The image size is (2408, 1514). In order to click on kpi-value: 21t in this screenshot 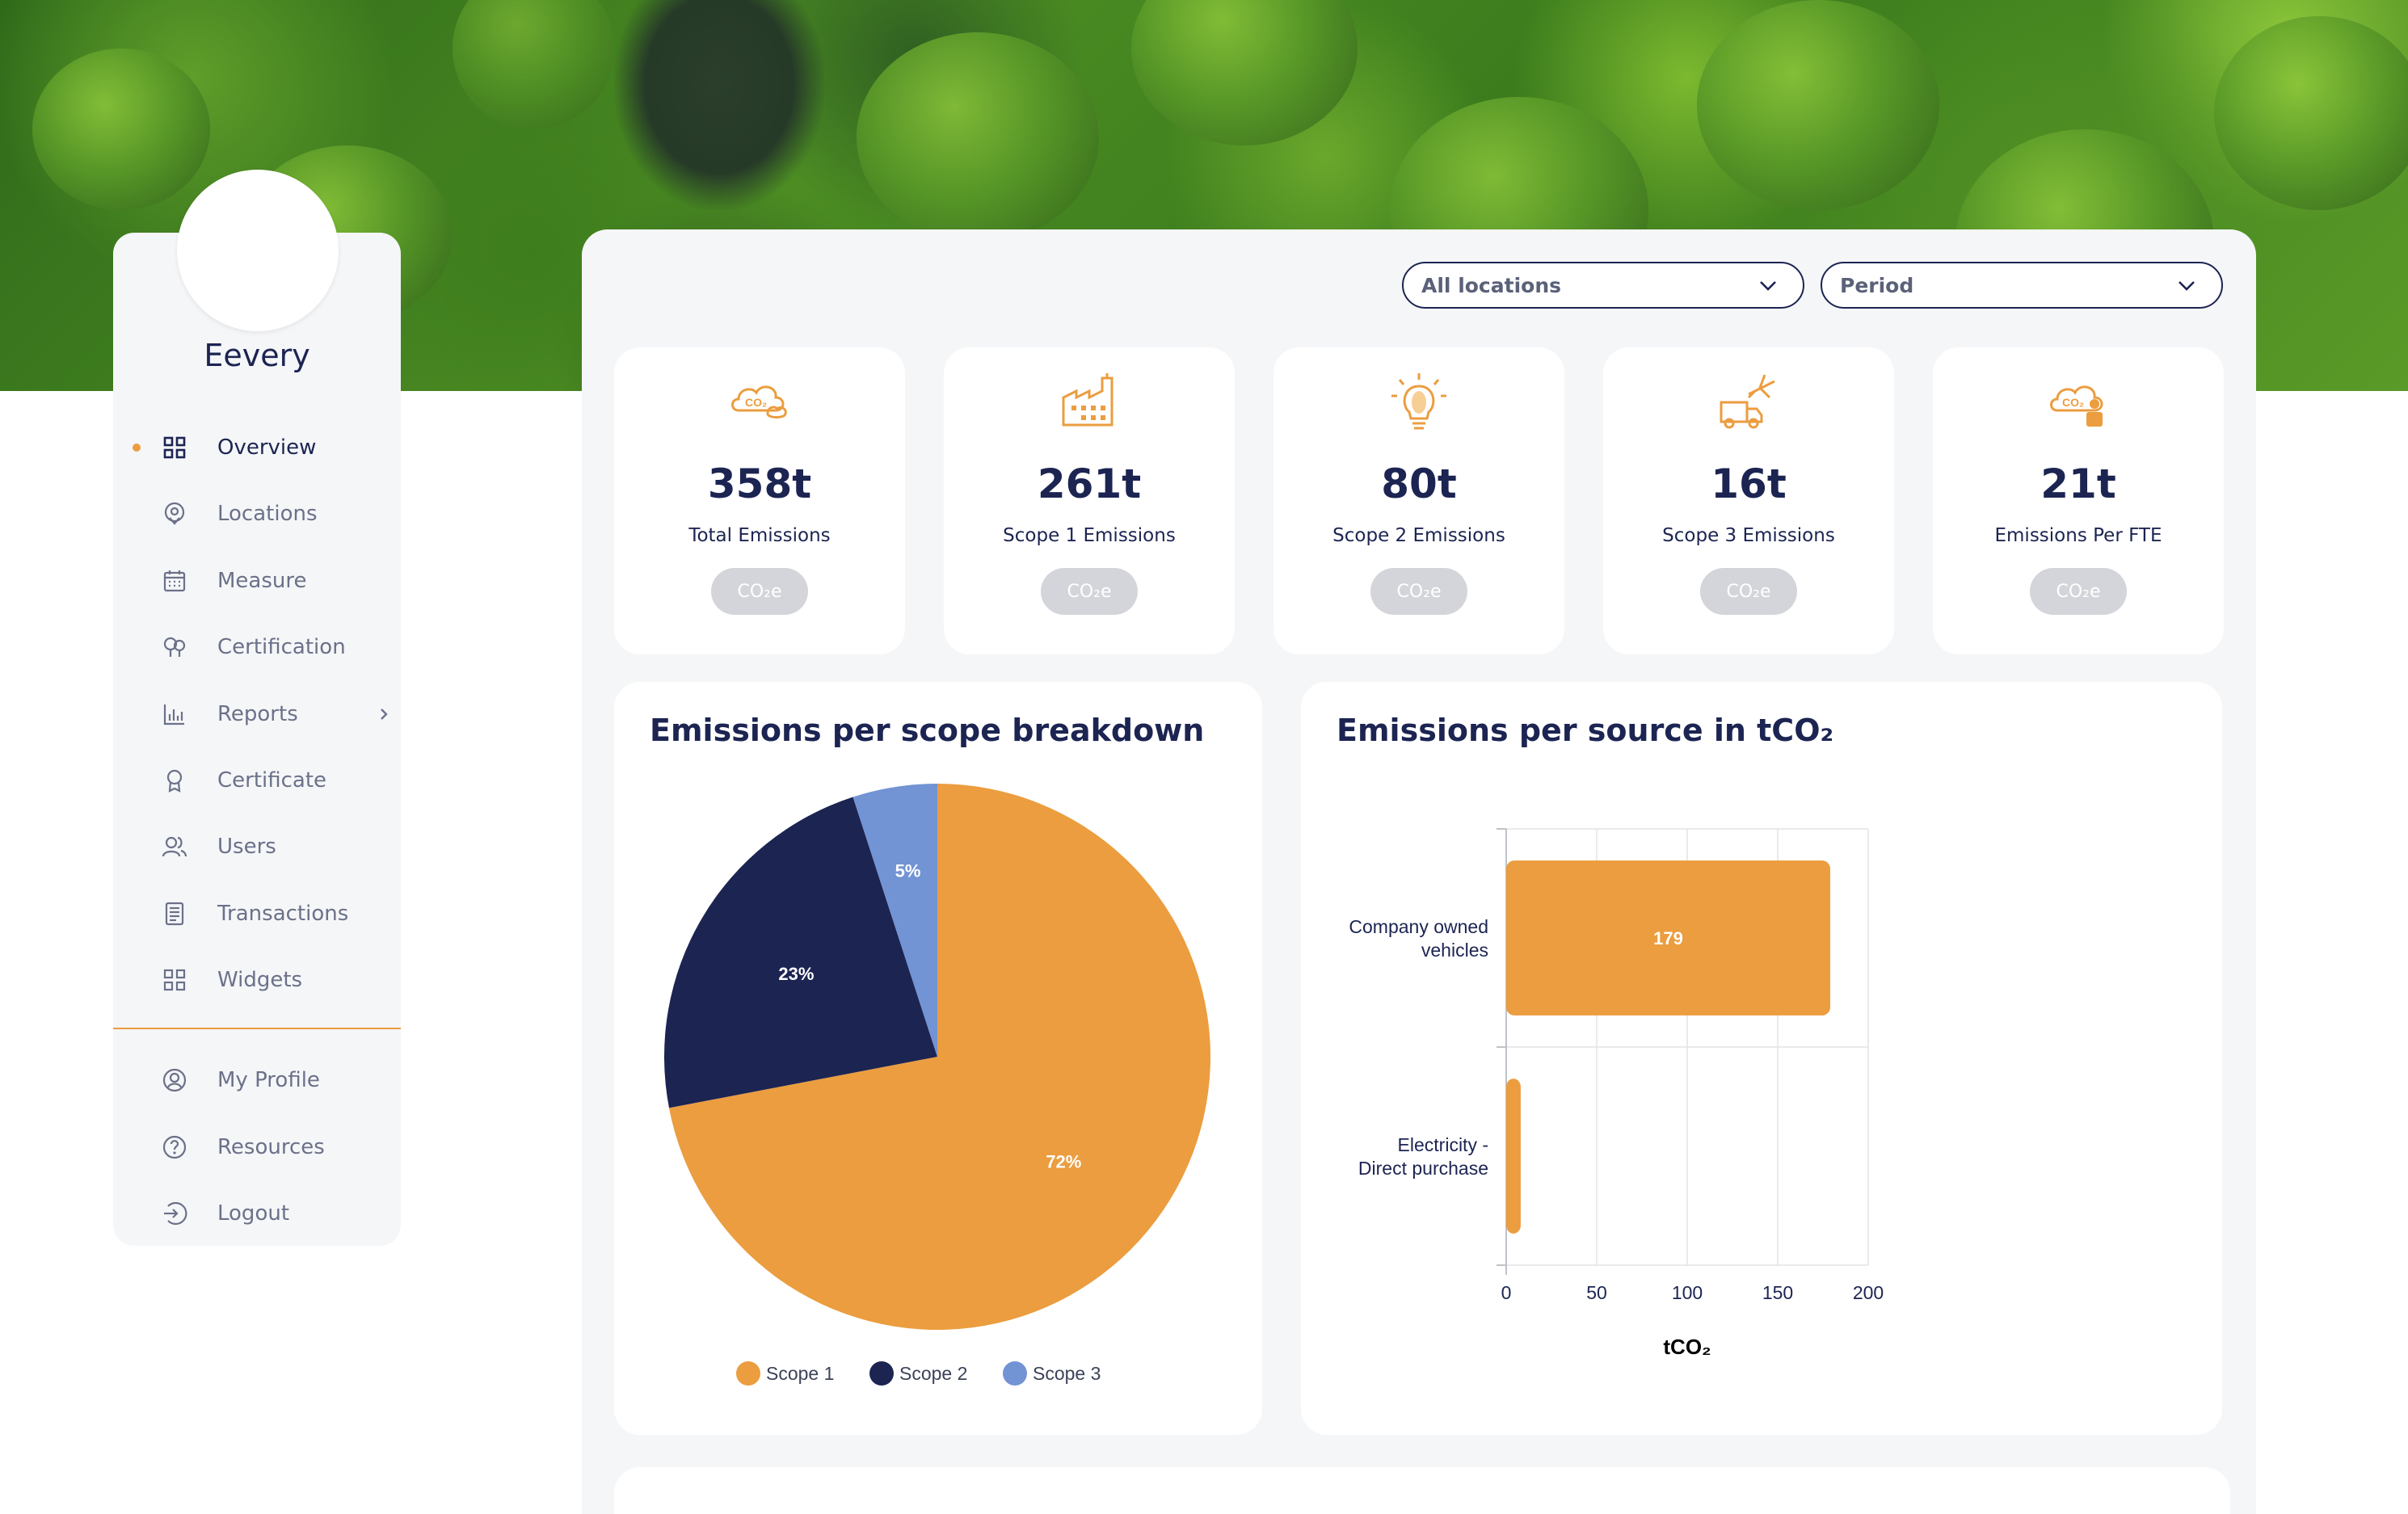, I will do `click(2078, 484)`.